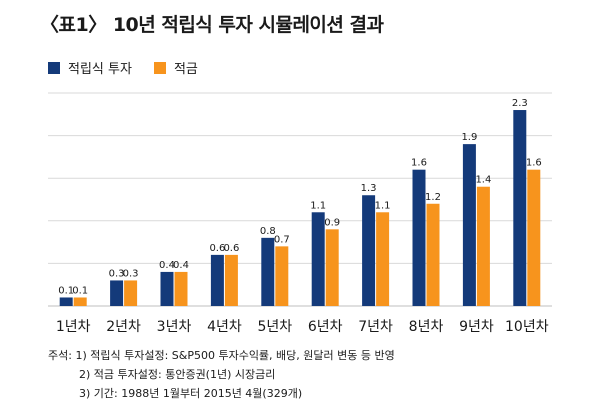 The height and width of the screenshot is (417, 600). Describe the element at coordinates (332, 222) in the screenshot. I see `data-label: 0.9` at that location.